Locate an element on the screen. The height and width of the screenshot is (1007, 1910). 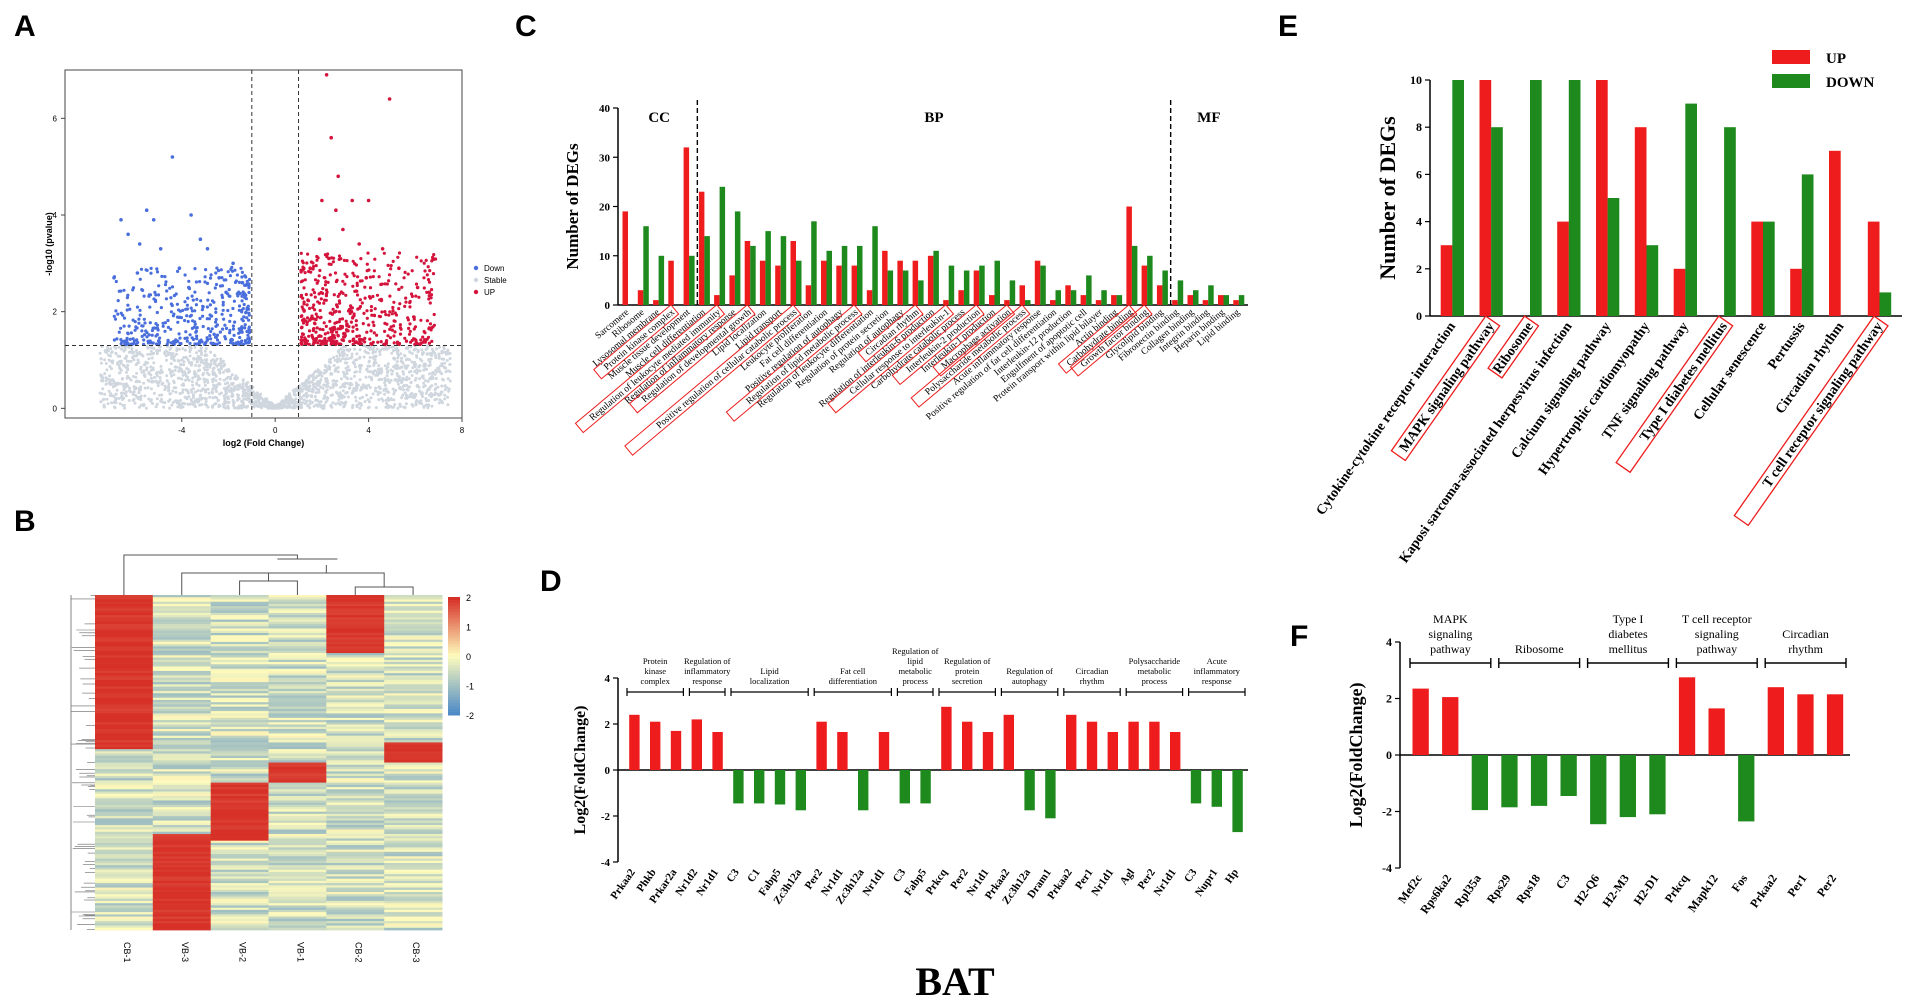
go-fc-bar is located at coordinates (1196, 787).